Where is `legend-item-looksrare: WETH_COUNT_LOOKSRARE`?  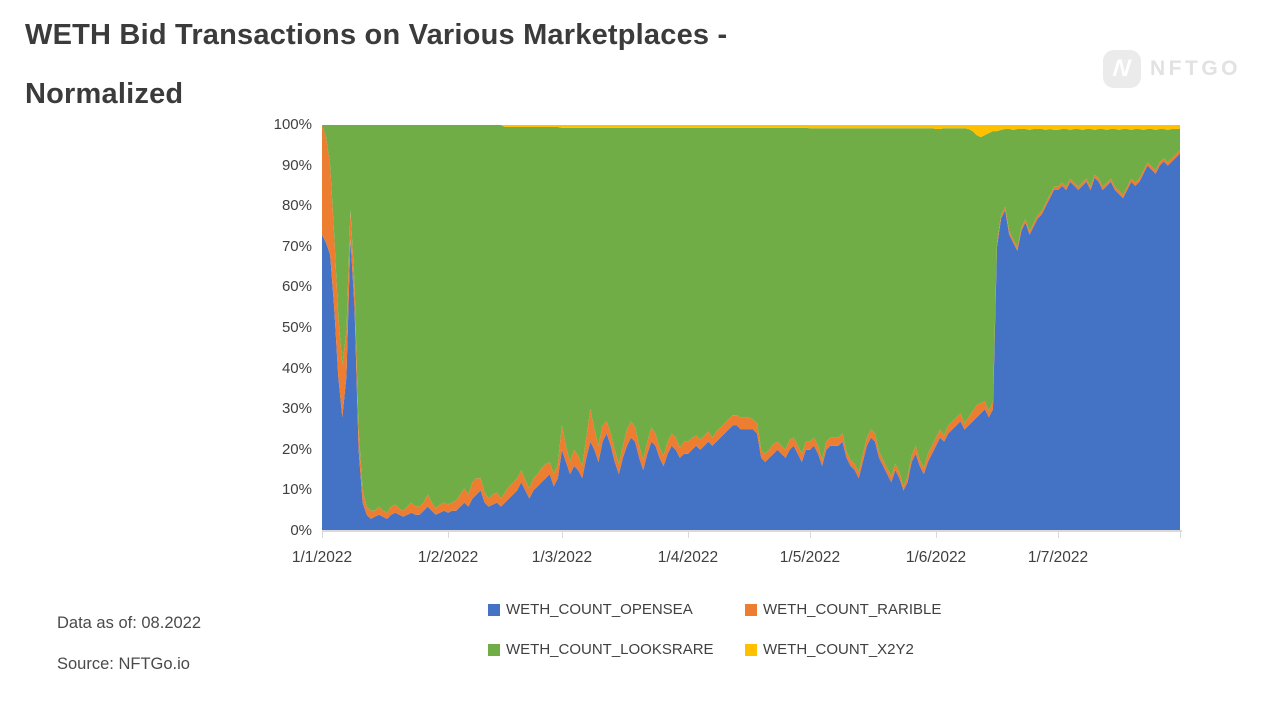 legend-item-looksrare: WETH_COUNT_LOOKSRARE is located at coordinates (601, 649).